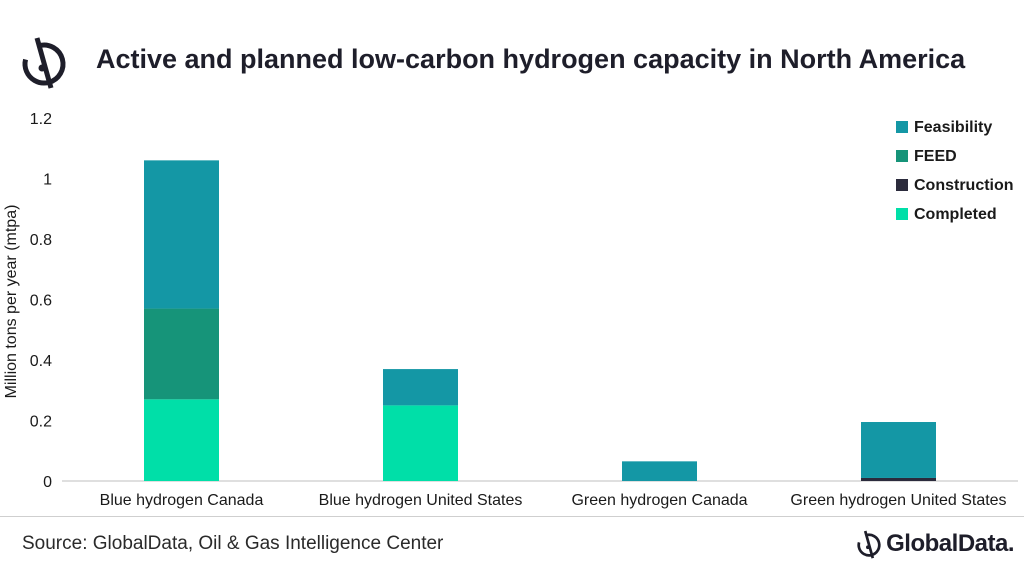 The image size is (1024, 576). I want to click on y-tick-label: 0, so click(47, 482).